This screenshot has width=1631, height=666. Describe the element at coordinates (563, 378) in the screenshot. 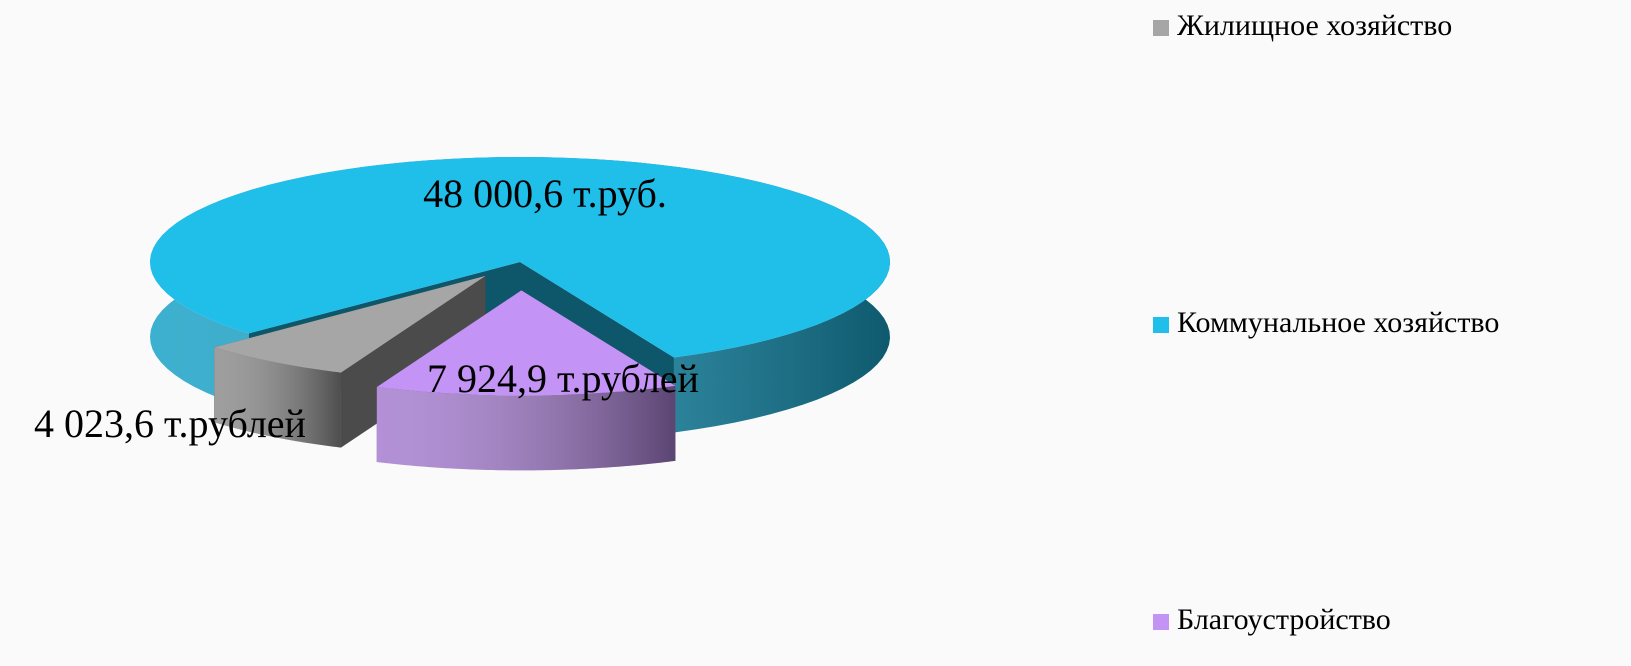

I see `data-label: 7 924,9 т.рублей` at that location.